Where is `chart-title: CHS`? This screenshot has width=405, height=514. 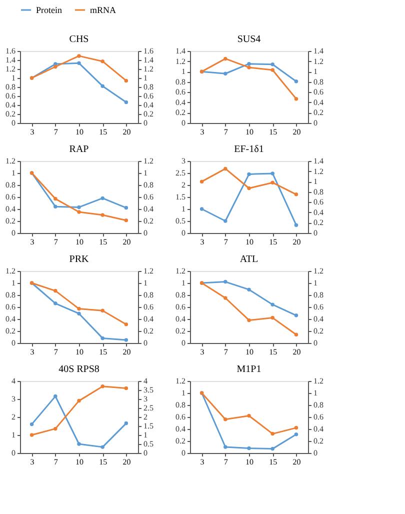 chart-title: CHS is located at coordinates (79, 39).